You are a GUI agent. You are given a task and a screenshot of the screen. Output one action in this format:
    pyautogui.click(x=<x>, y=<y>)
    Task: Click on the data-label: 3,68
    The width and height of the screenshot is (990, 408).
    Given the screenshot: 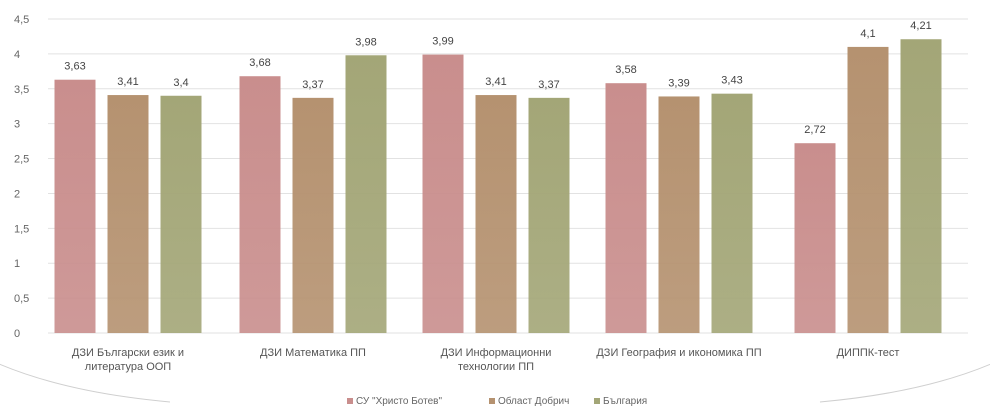 What is the action you would take?
    pyautogui.click(x=259, y=63)
    